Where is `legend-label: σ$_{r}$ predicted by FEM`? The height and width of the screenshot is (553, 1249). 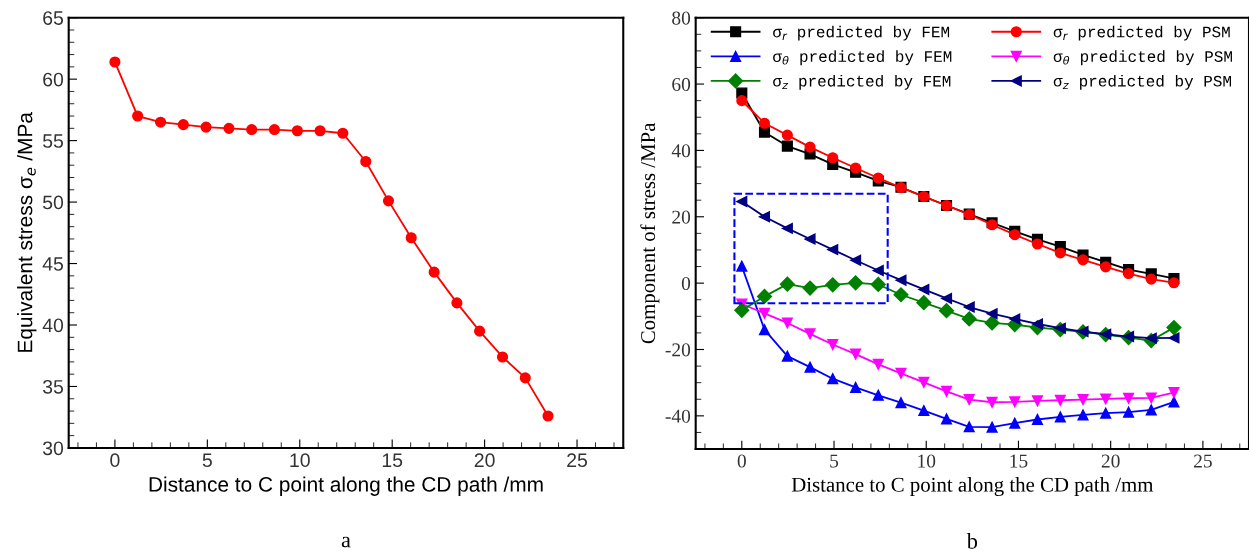 legend-label: σ$_{r}$ predicted by FEM is located at coordinates (861, 33).